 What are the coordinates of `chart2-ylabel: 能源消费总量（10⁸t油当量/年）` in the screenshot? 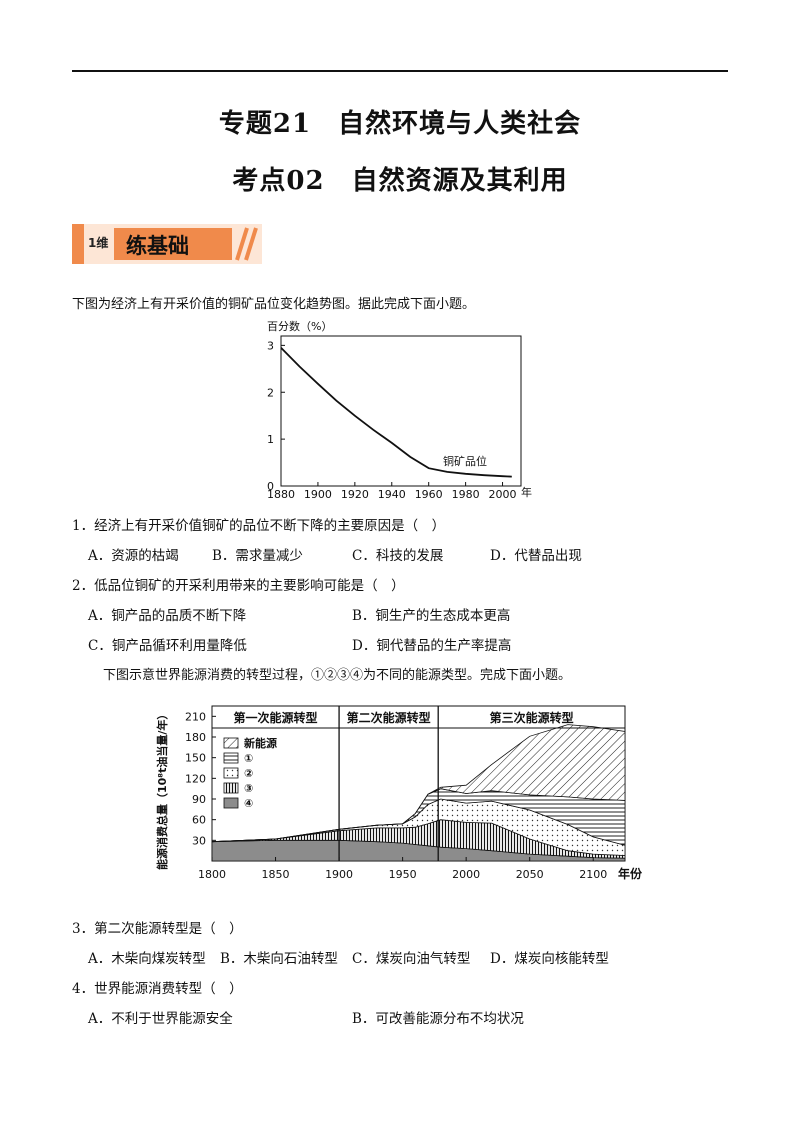 It's located at (162, 789).